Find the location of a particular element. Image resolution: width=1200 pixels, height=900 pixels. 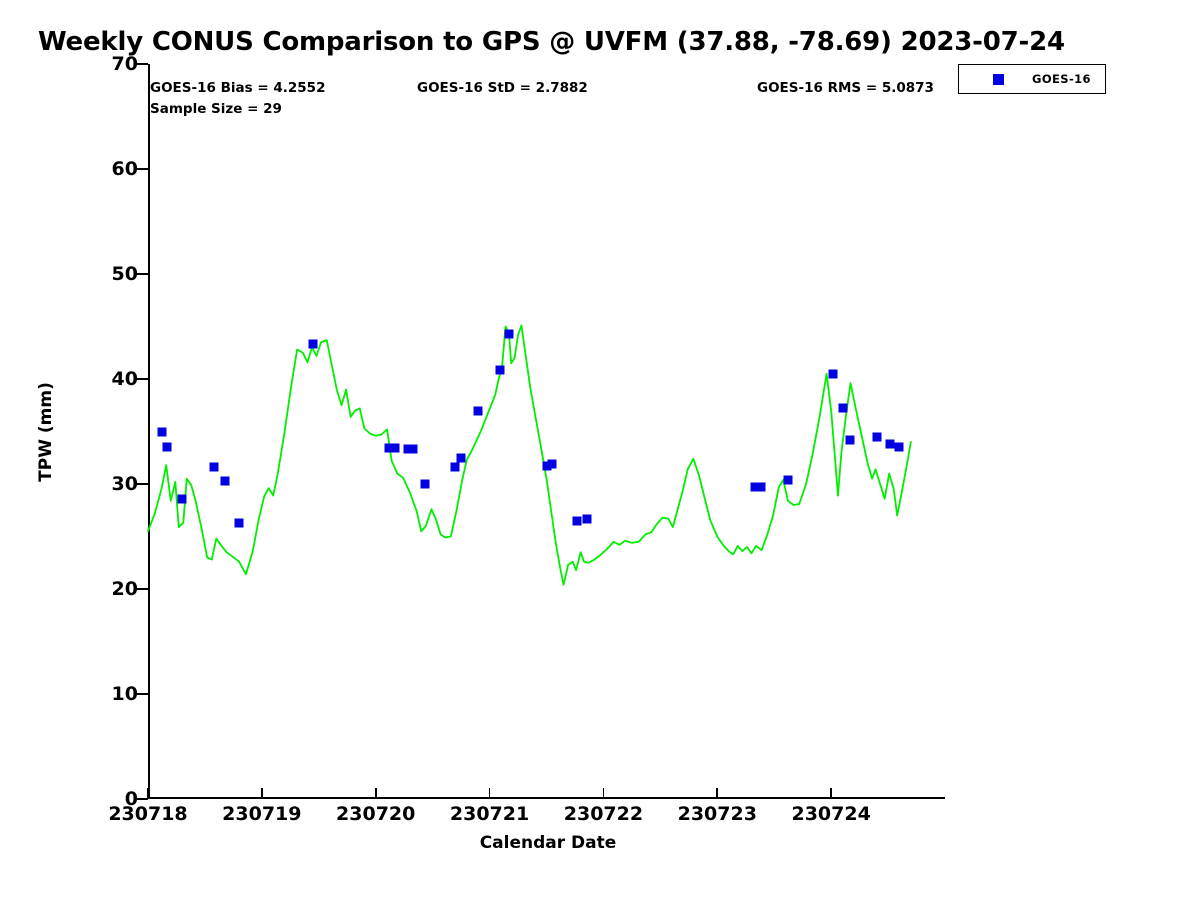

y-axis-tick-label: 20 is located at coordinates (124, 589).